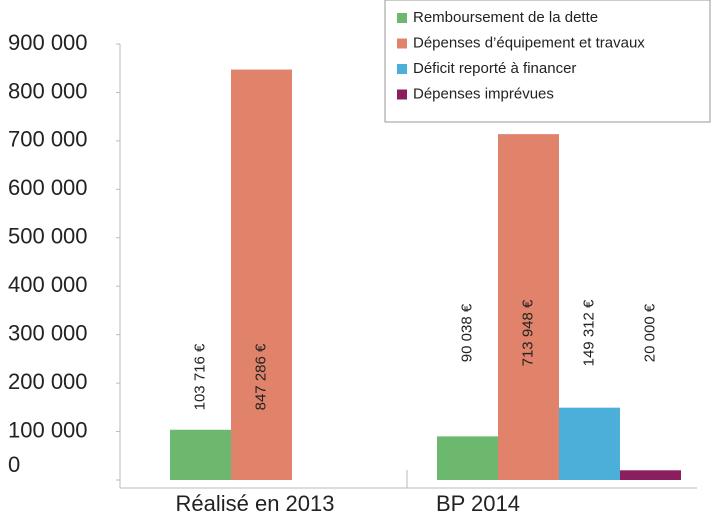  What do you see at coordinates (529, 42) in the screenshot?
I see `legend-label: Dépenses d’équipement et travaux` at bounding box center [529, 42].